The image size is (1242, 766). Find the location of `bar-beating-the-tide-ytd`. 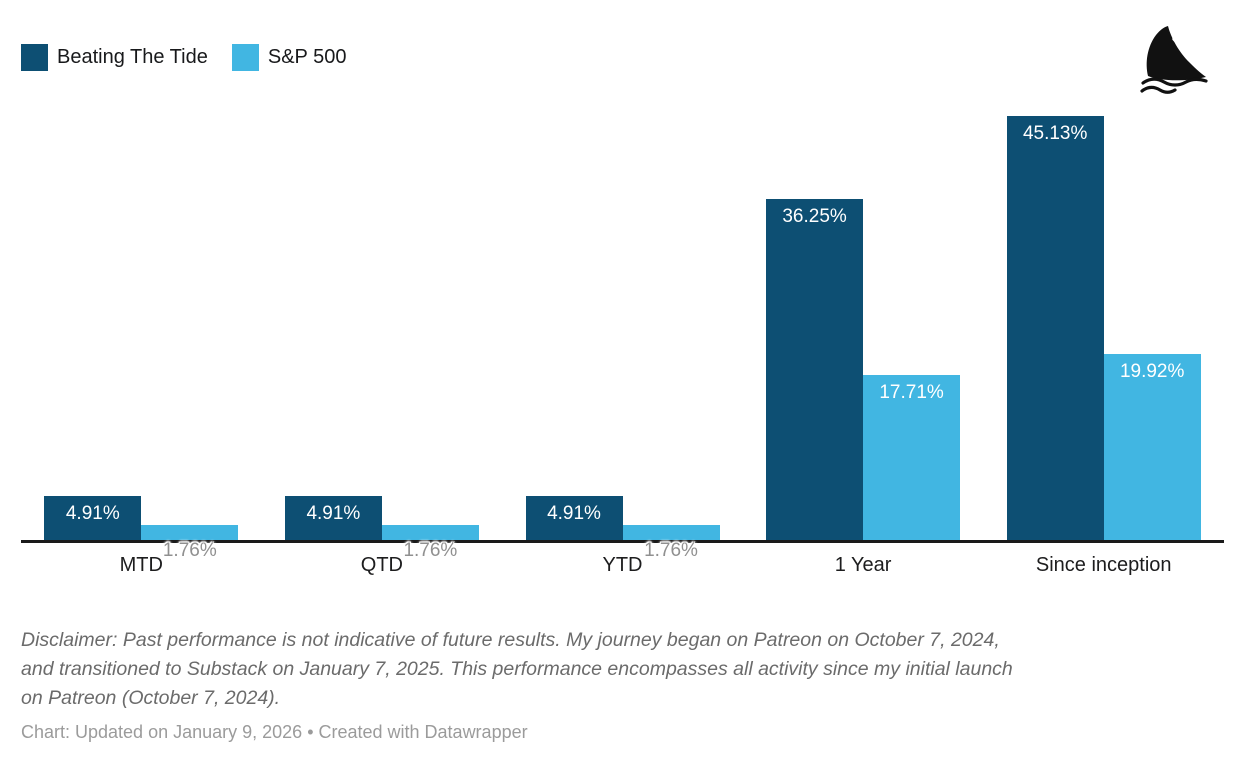

bar-beating-the-tide-ytd is located at coordinates (574, 518).